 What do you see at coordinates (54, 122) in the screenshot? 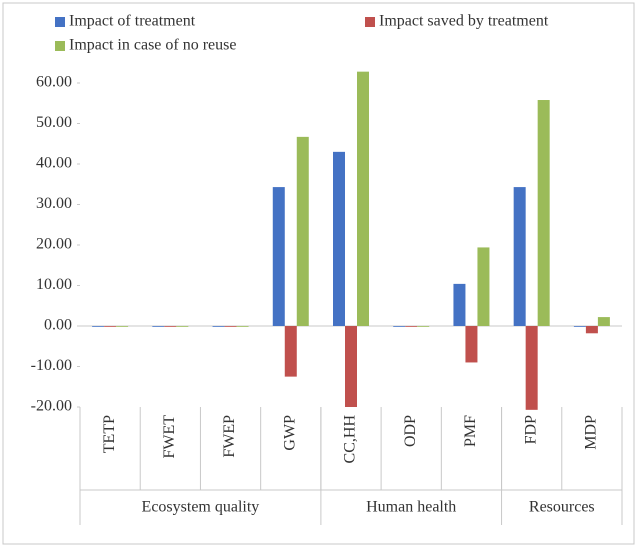
I see `y-tick-label: 50.00` at bounding box center [54, 122].